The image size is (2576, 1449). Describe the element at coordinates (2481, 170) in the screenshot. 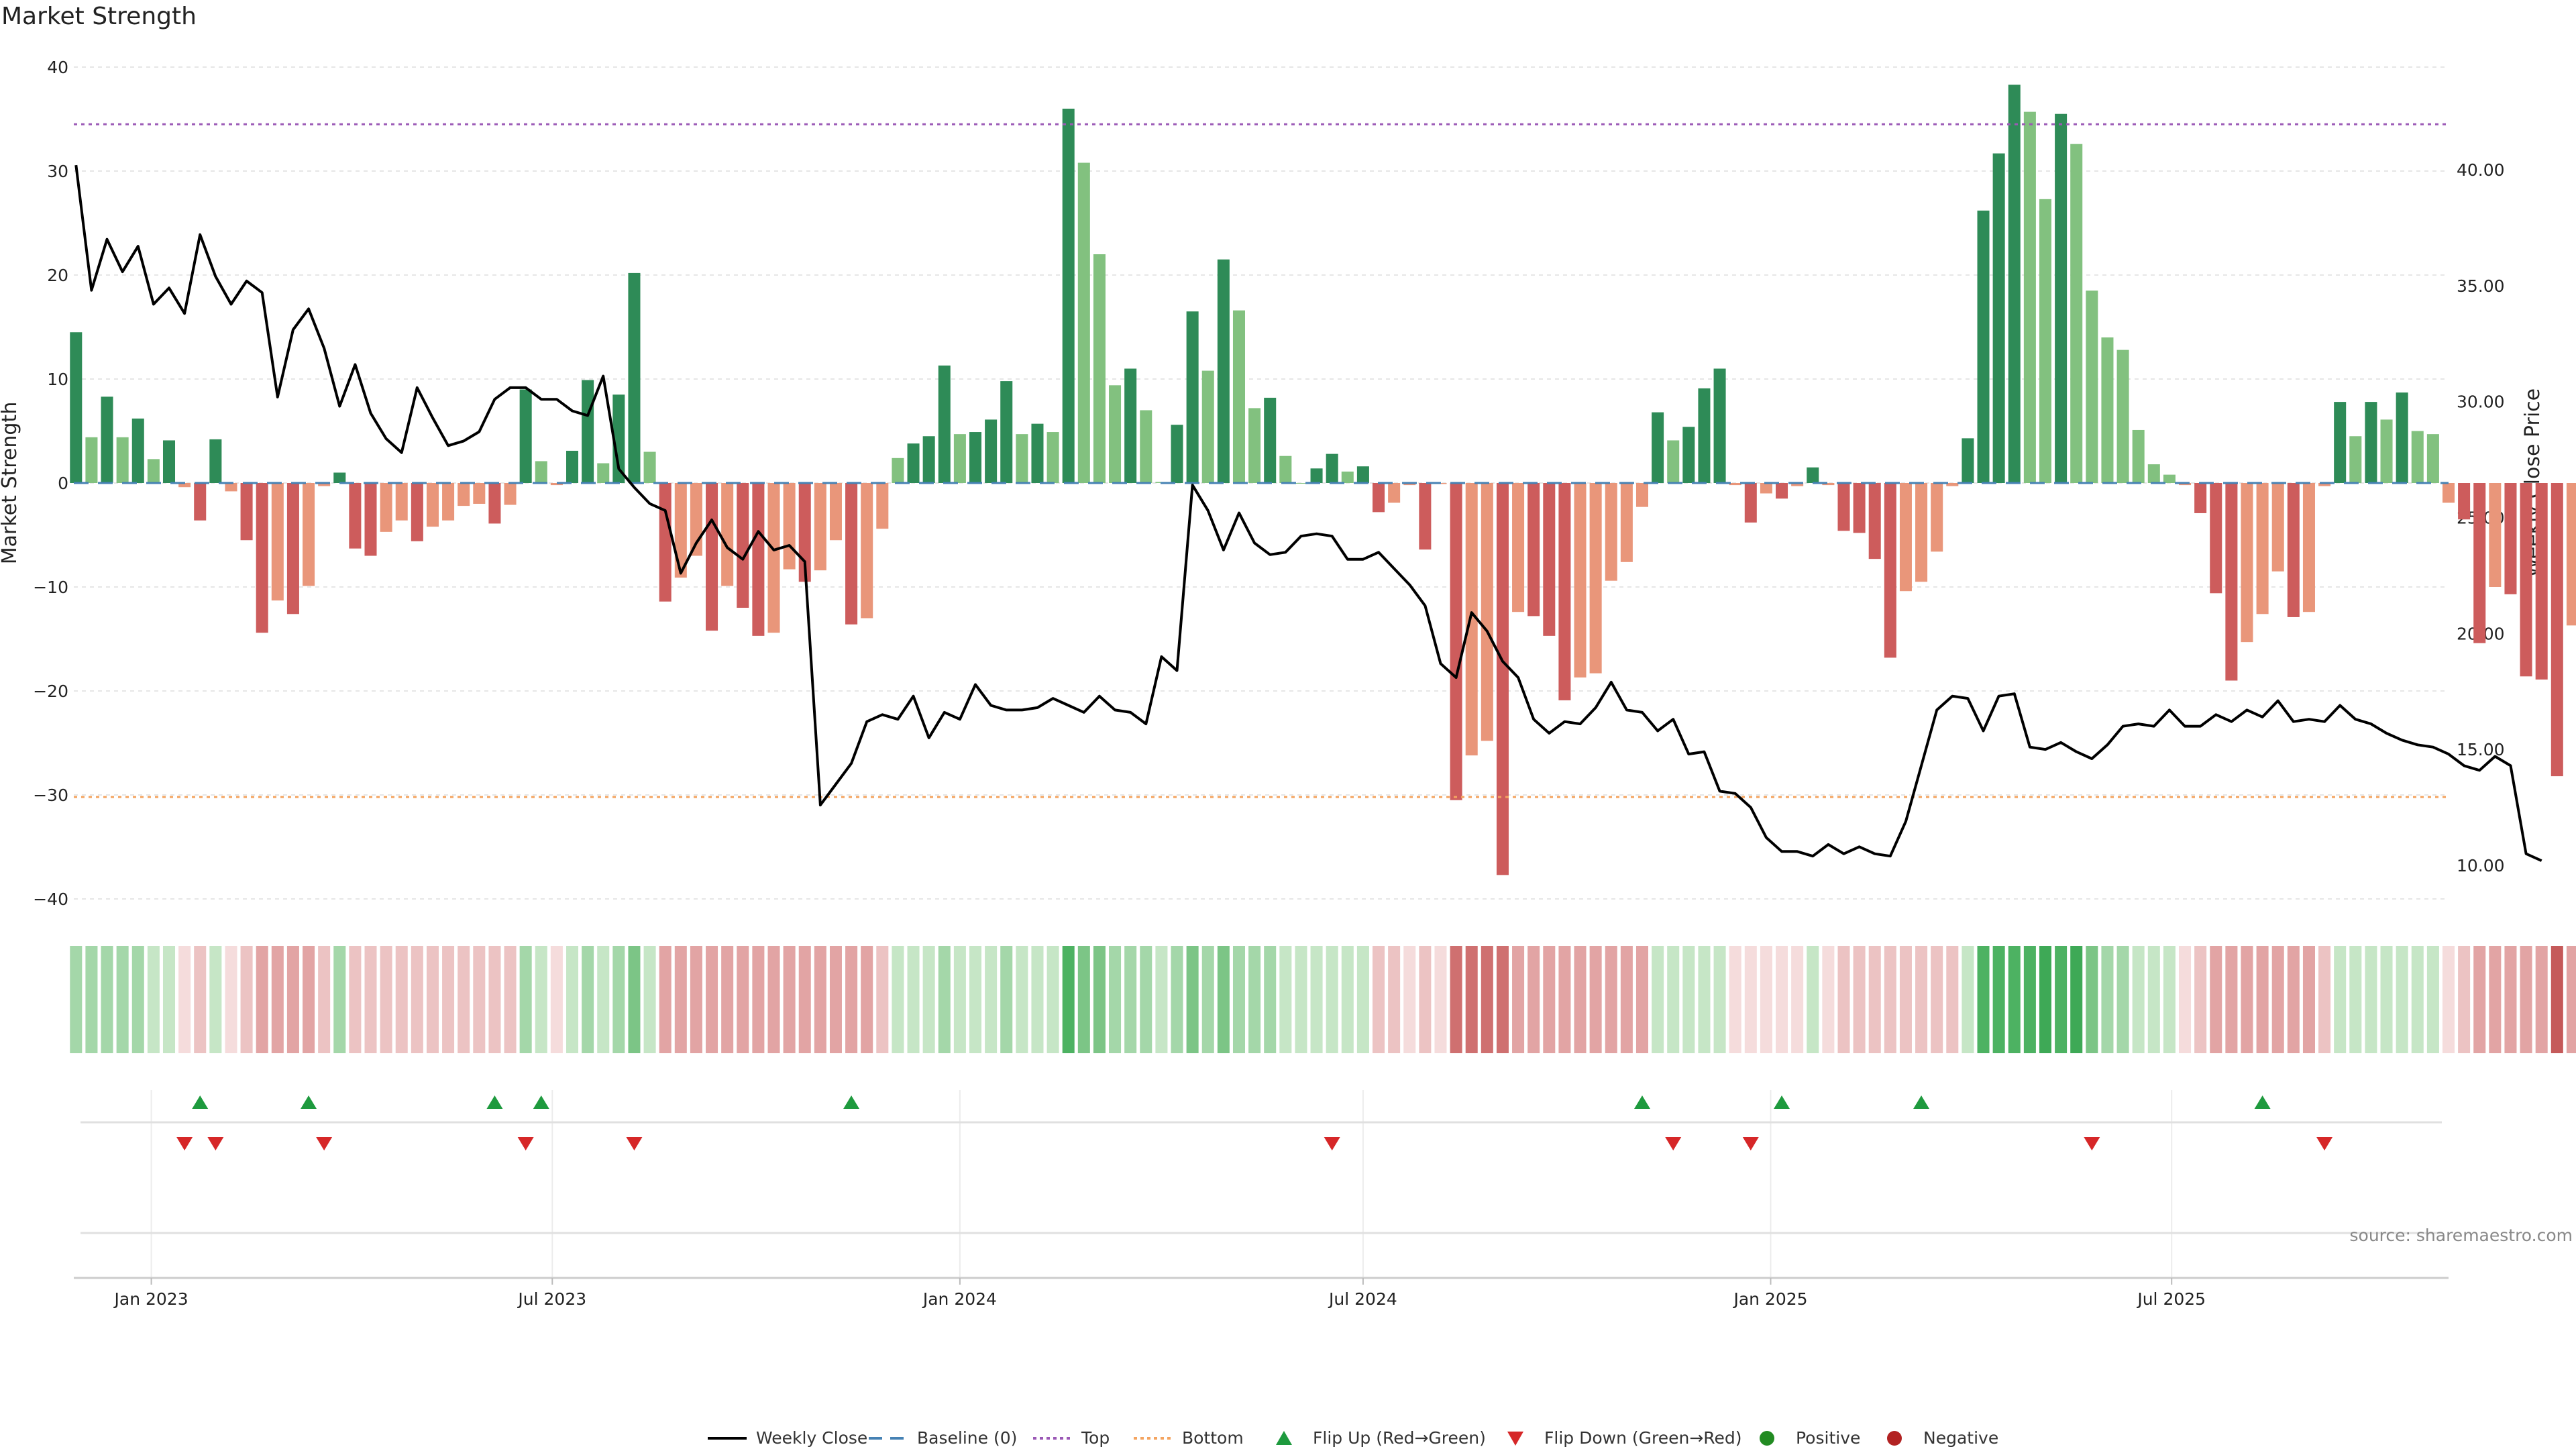

I see `y-right-tick-label: 40.00` at that location.